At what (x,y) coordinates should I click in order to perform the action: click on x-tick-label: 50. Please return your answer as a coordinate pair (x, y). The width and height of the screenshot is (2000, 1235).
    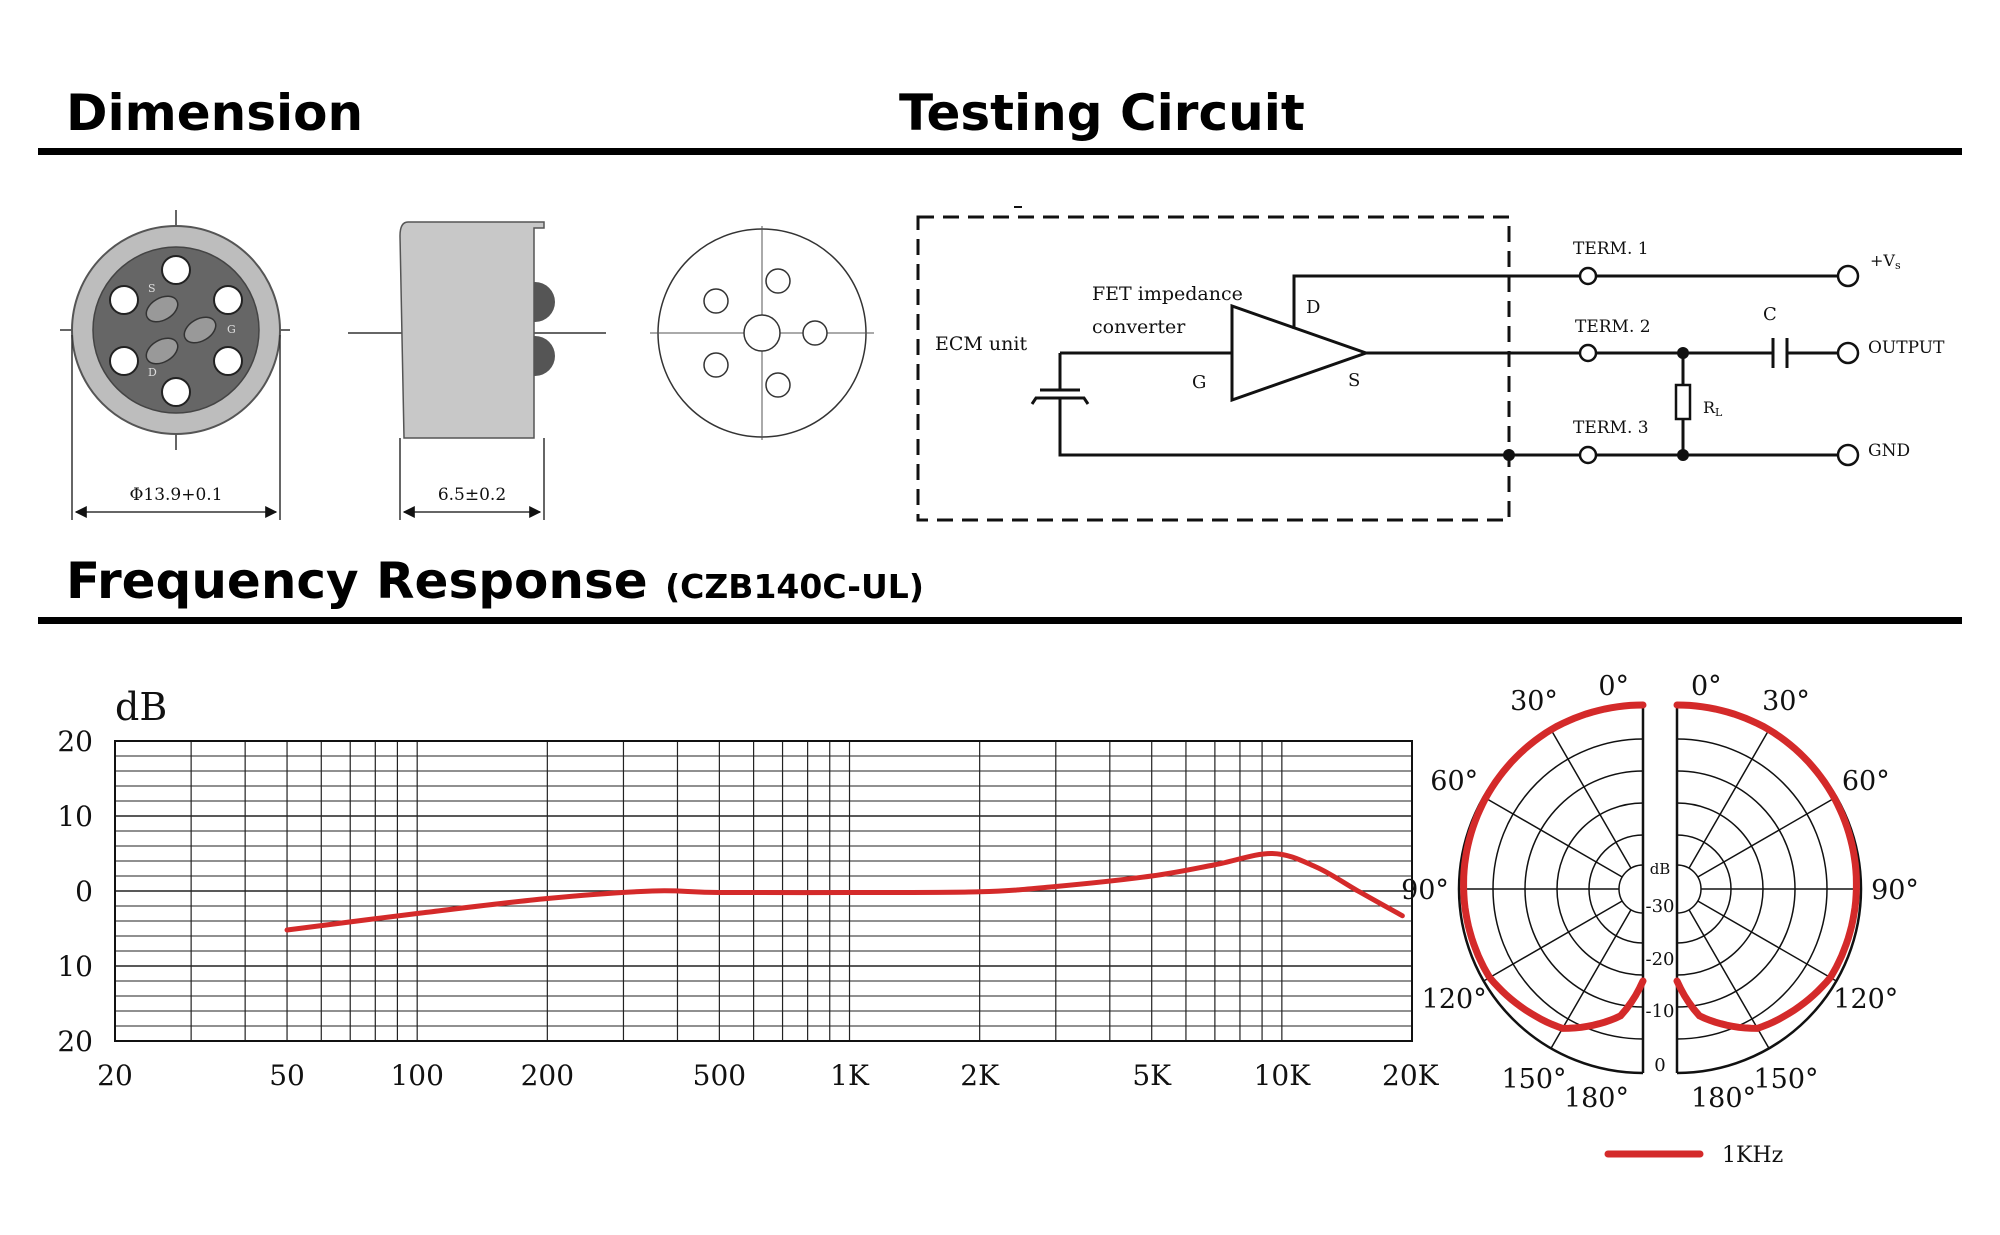
    Looking at the image, I should click on (287, 1075).